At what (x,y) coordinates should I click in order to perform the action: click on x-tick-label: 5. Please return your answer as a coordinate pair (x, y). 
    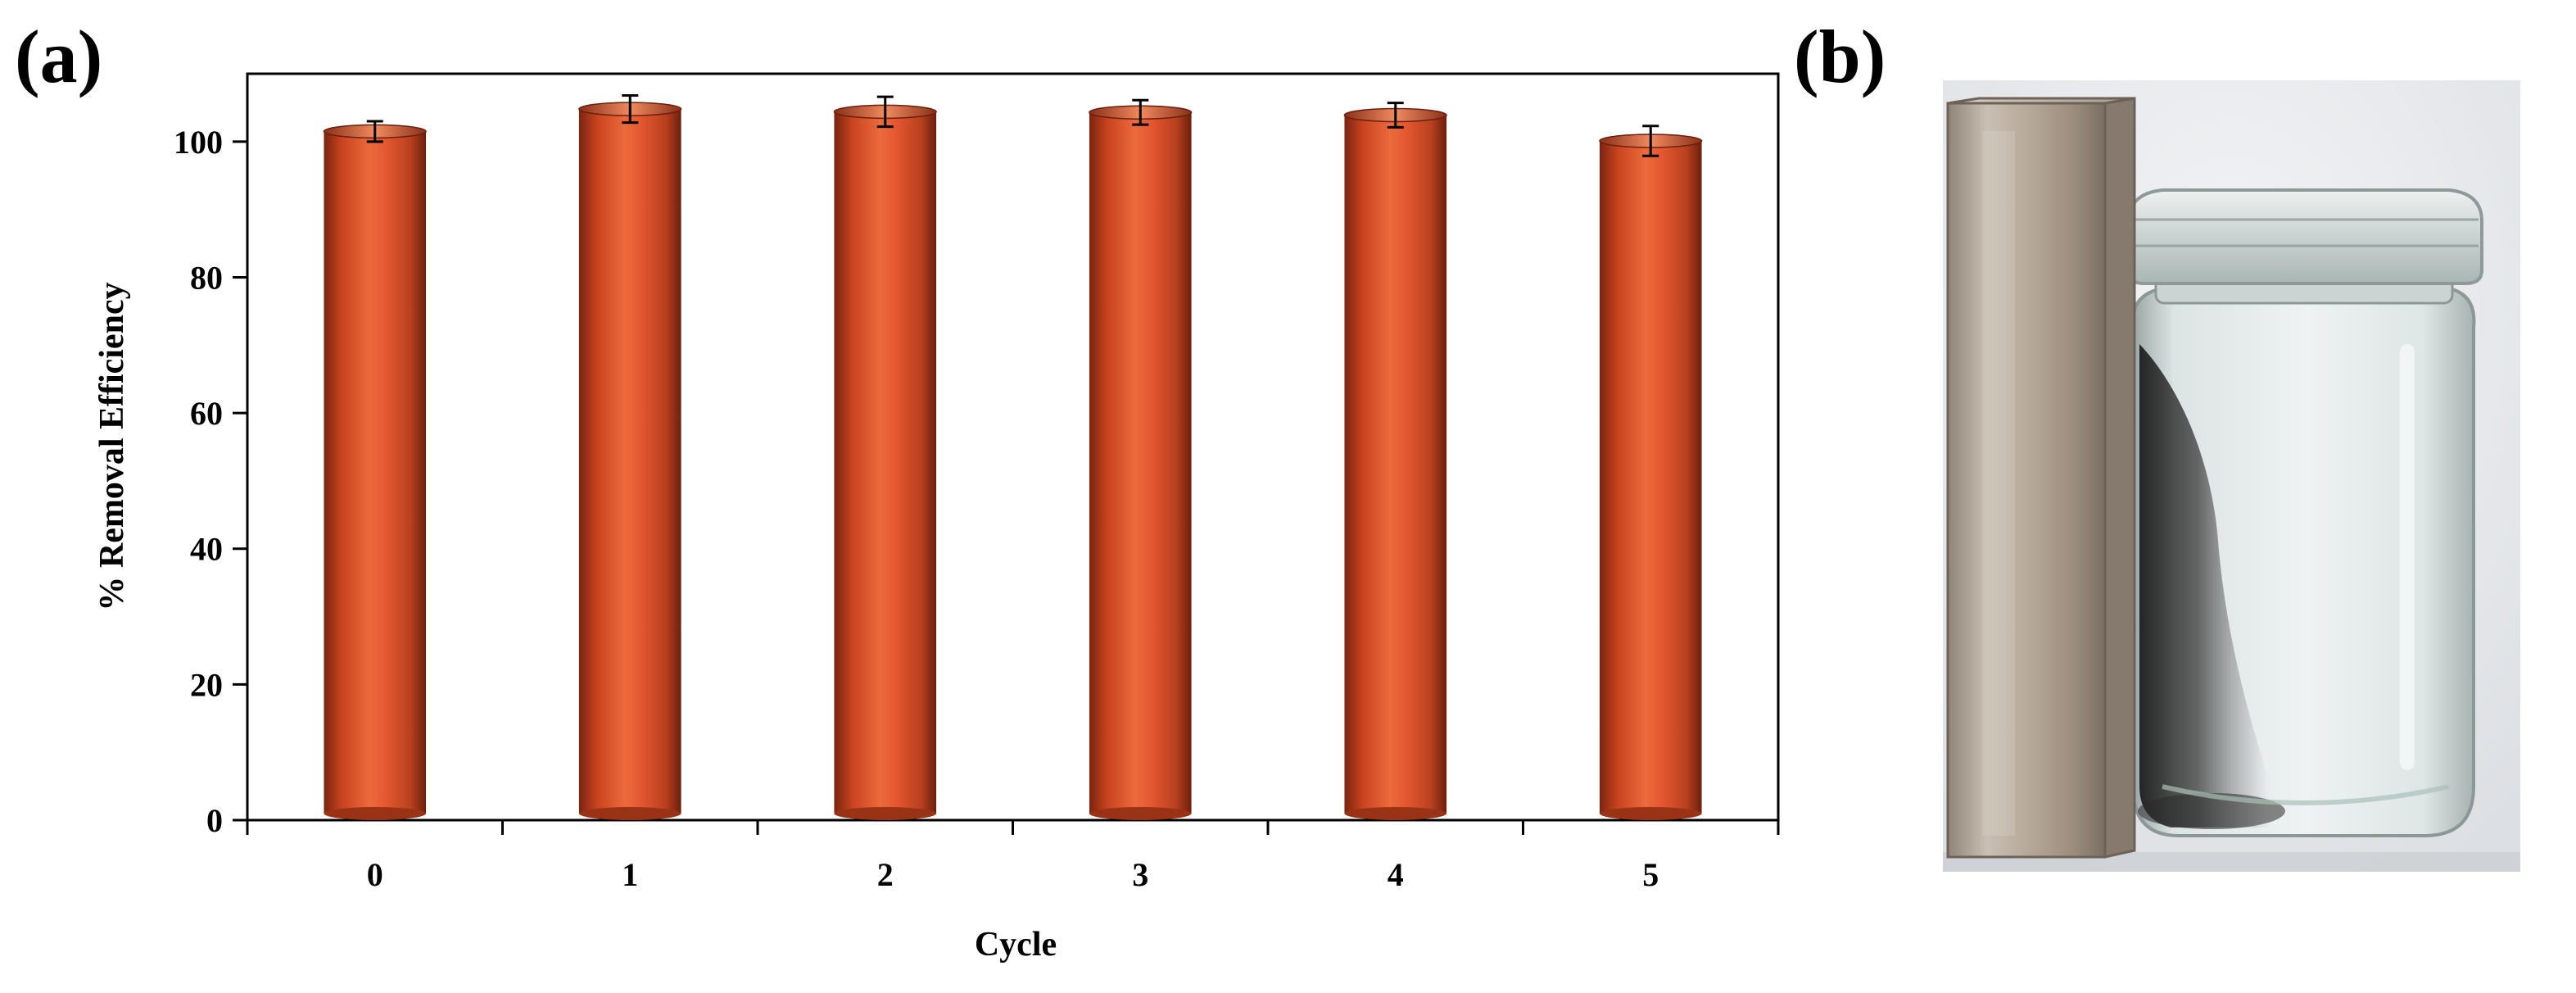
    Looking at the image, I should click on (1650, 875).